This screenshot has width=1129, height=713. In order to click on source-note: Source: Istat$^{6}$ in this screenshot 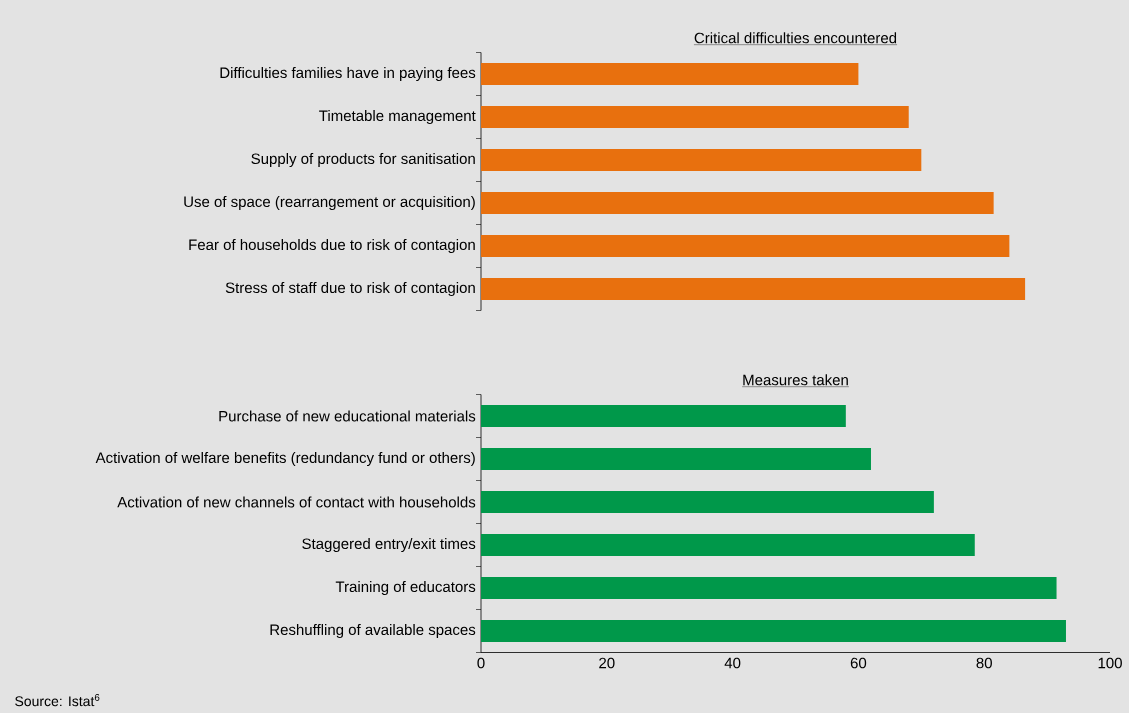, I will do `click(57, 700)`.